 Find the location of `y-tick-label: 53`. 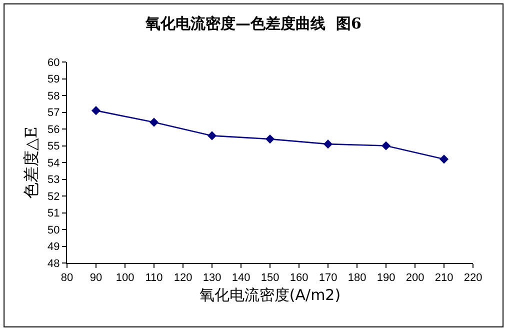

y-tick-label: 53 is located at coordinates (54, 180).